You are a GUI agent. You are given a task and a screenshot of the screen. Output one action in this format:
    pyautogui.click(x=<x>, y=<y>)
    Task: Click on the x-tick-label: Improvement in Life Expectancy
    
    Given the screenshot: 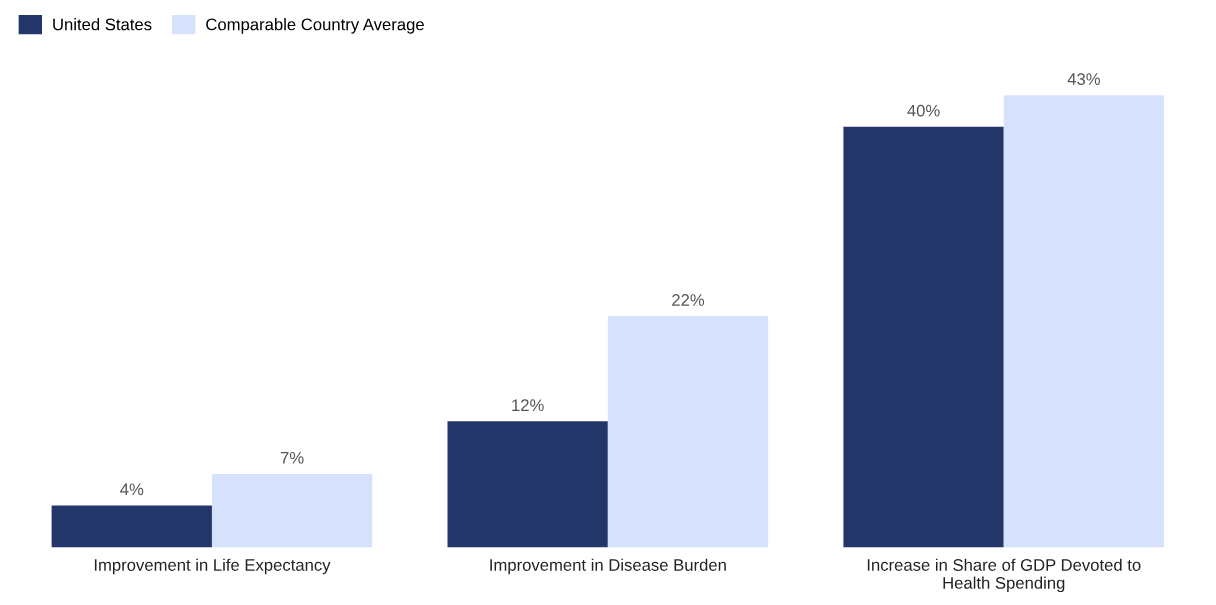 What is the action you would take?
    pyautogui.click(x=212, y=566)
    